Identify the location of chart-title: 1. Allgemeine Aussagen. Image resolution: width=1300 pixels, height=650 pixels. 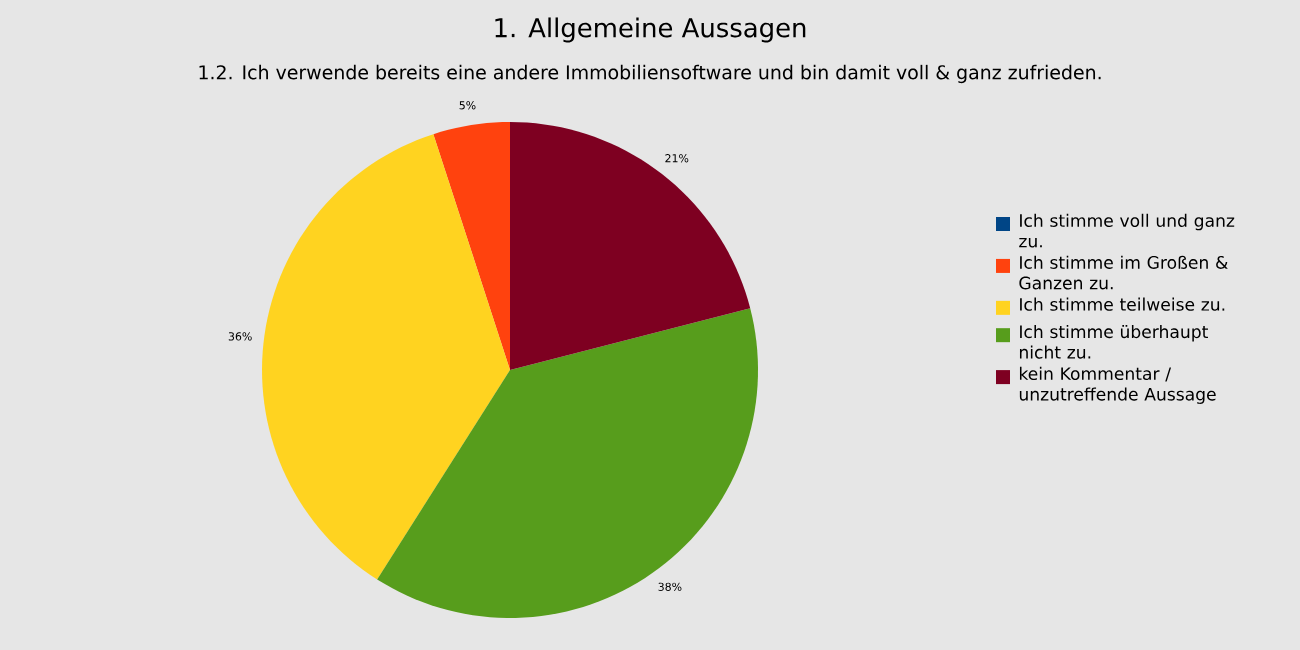
(650, 30).